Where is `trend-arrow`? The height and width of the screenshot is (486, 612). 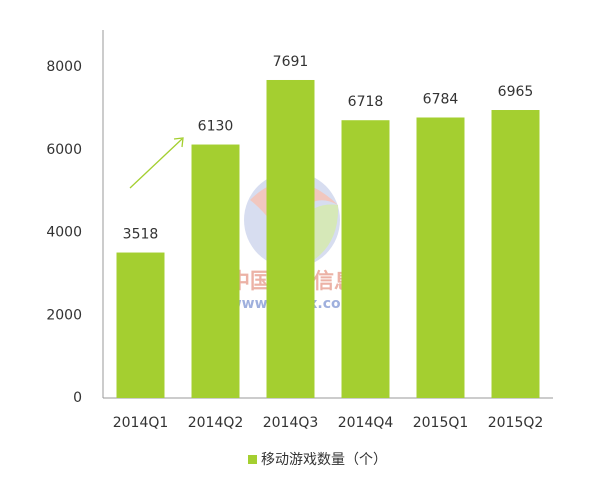
trend-arrow is located at coordinates (156, 163).